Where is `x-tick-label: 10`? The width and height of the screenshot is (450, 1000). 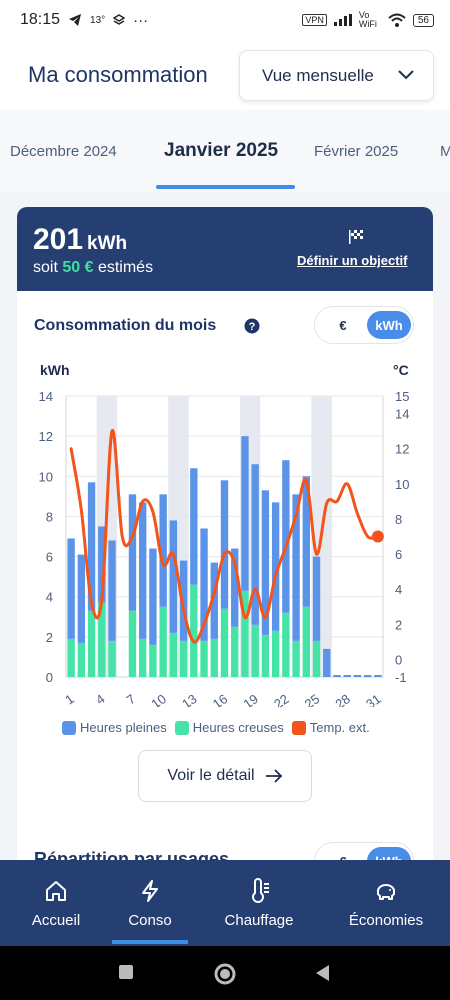 x-tick-label: 10 is located at coordinates (158, 699).